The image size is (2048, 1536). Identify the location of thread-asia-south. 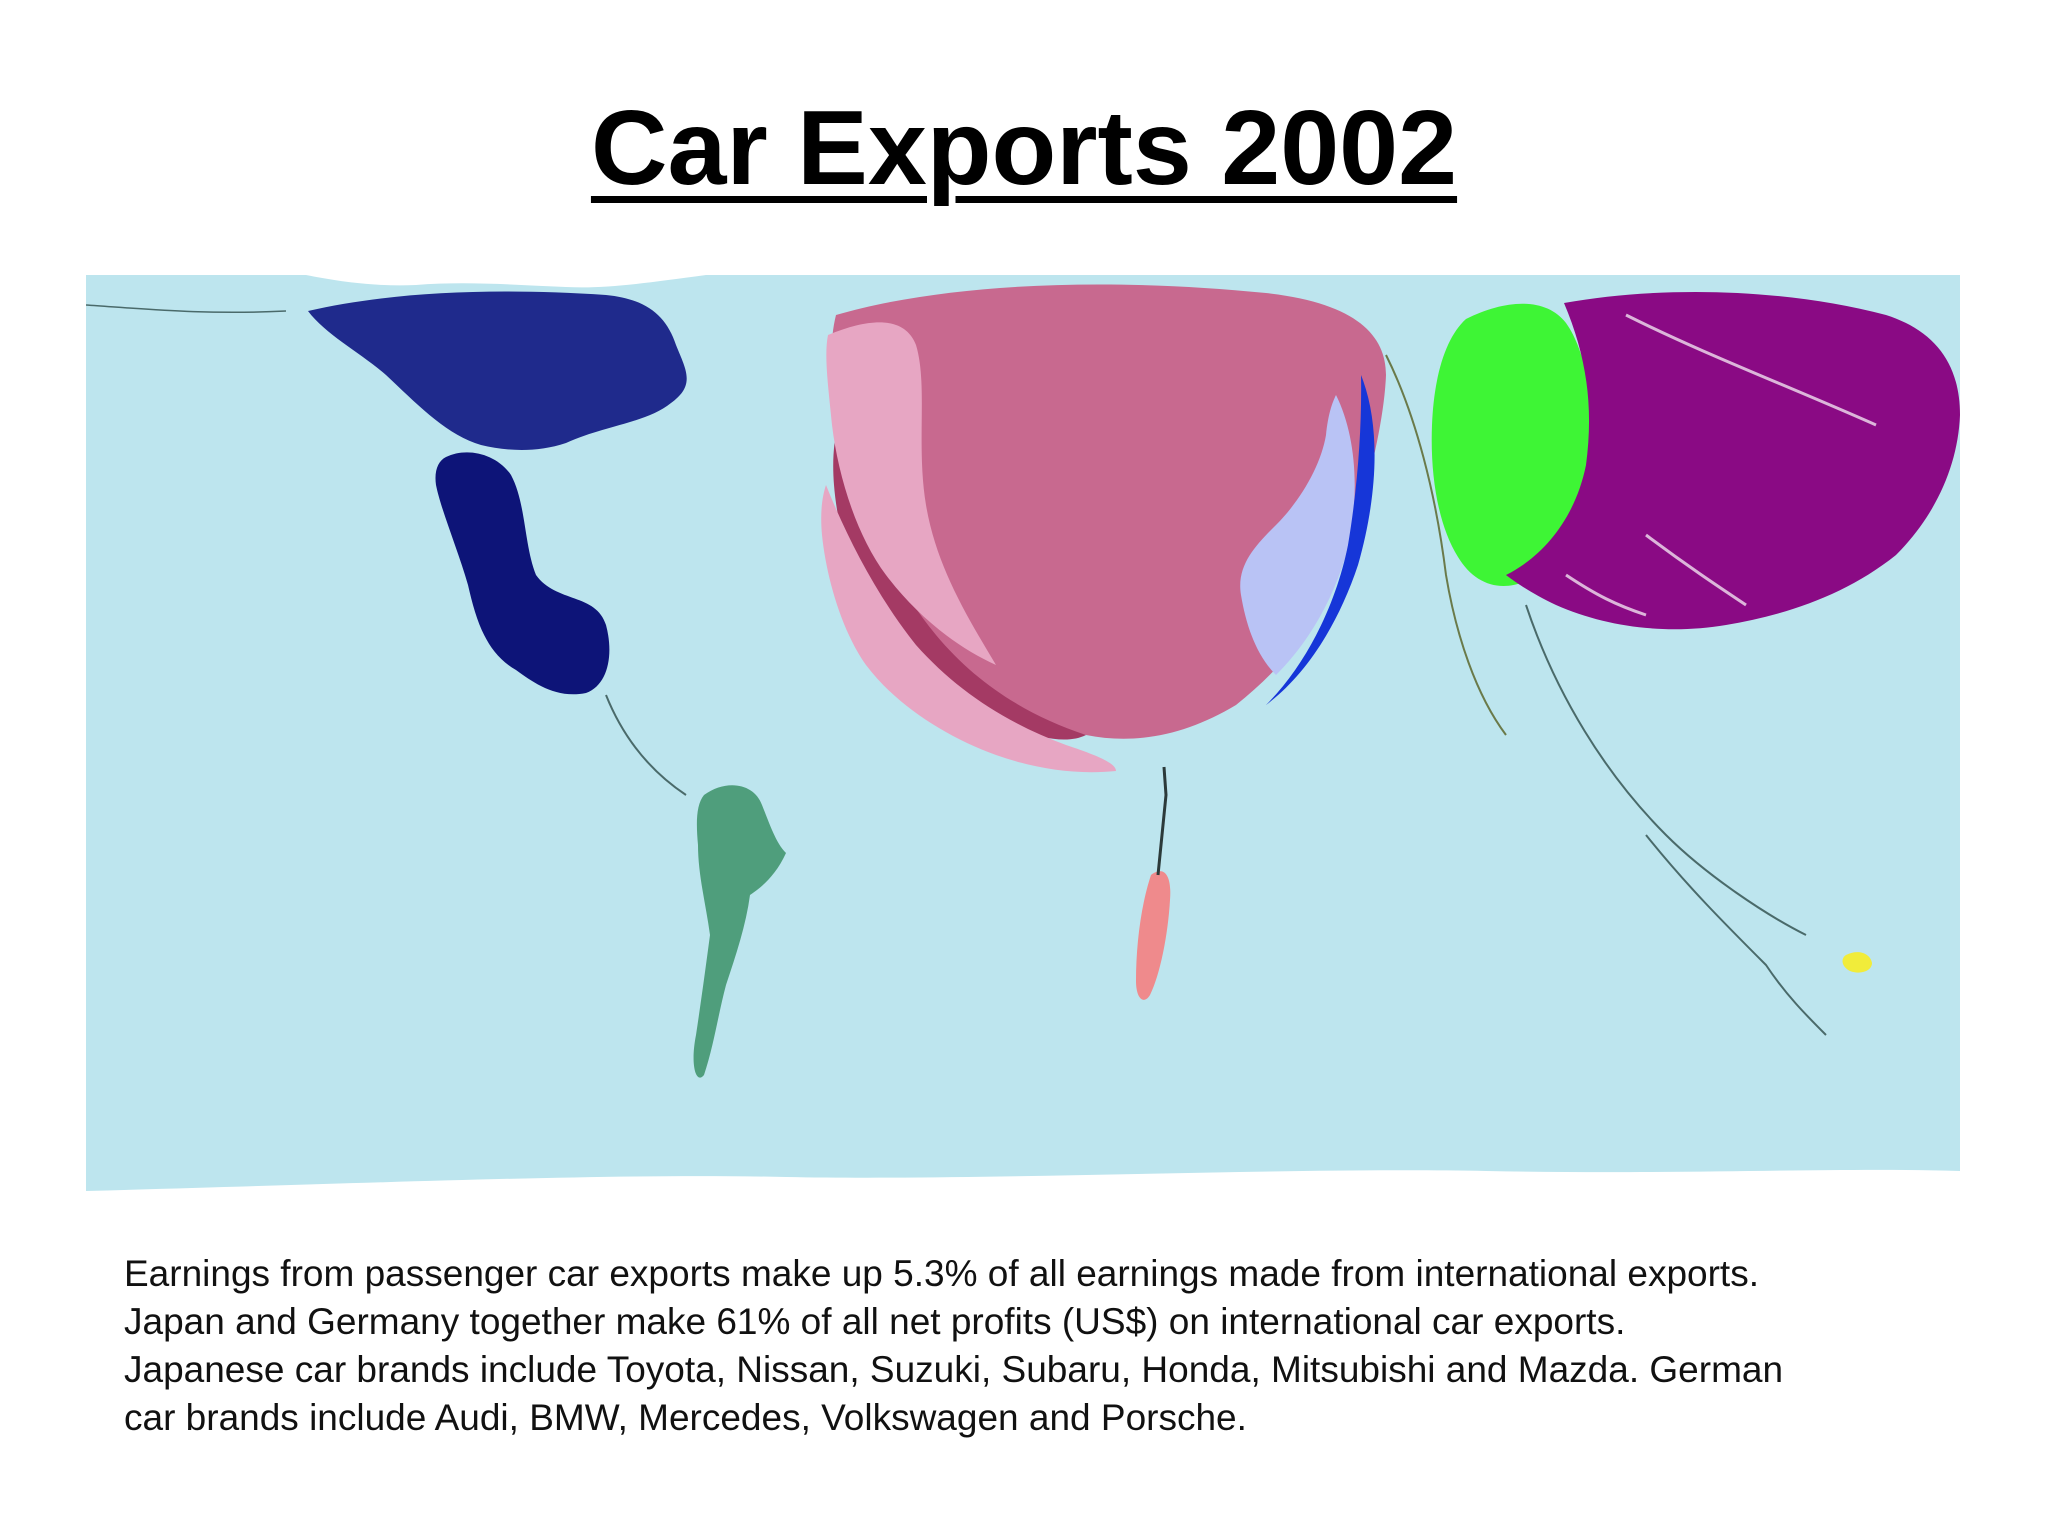
(1666, 770).